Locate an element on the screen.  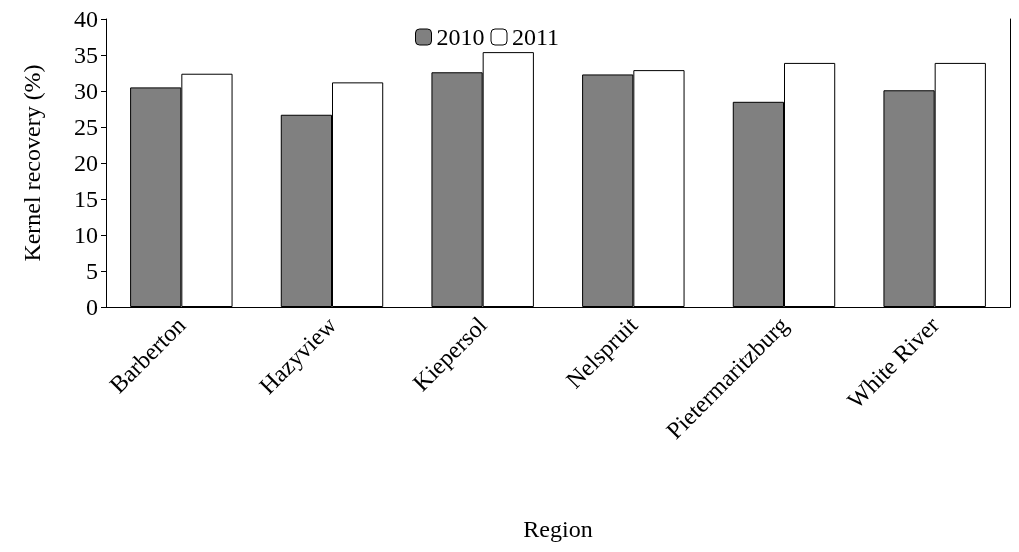
x-axis-title: Region is located at coordinates (558, 529).